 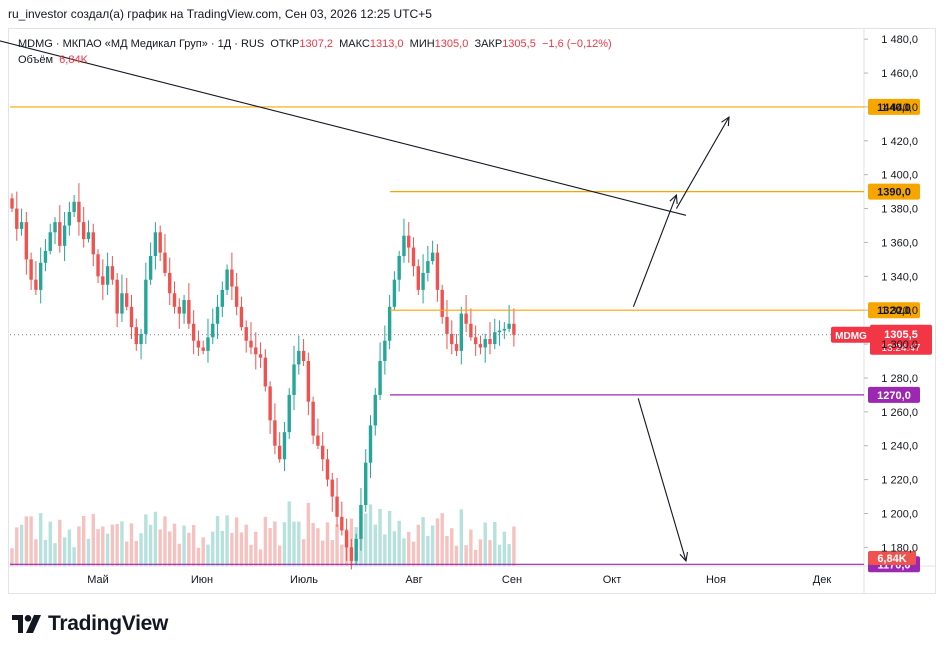 I want to click on level-line-1440-label-bg, so click(x=894, y=106).